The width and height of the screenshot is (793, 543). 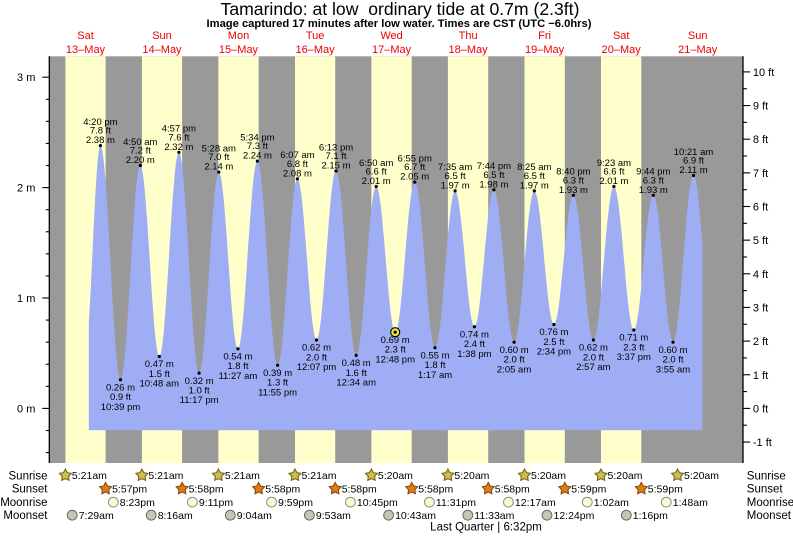 I want to click on svg-text: 2:05 am, so click(x=514, y=369).